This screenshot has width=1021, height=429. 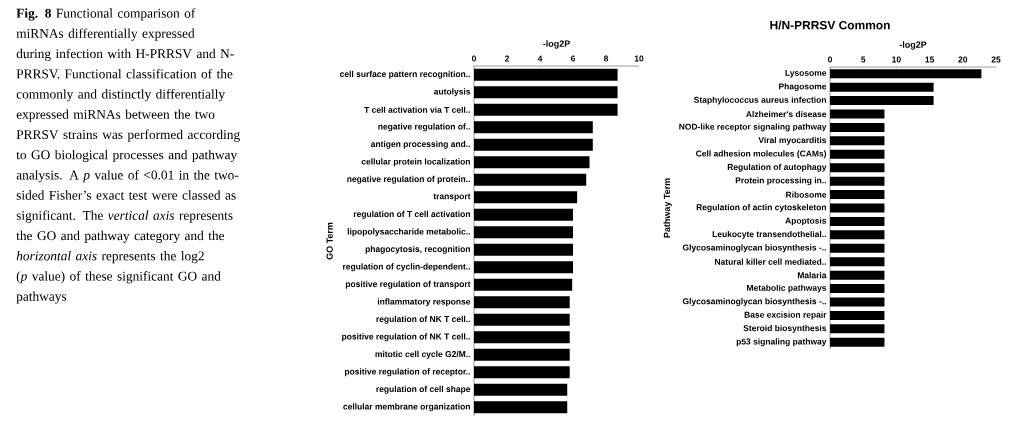 I want to click on y-tick-label: phagocytosis, recognition, so click(x=417, y=249).